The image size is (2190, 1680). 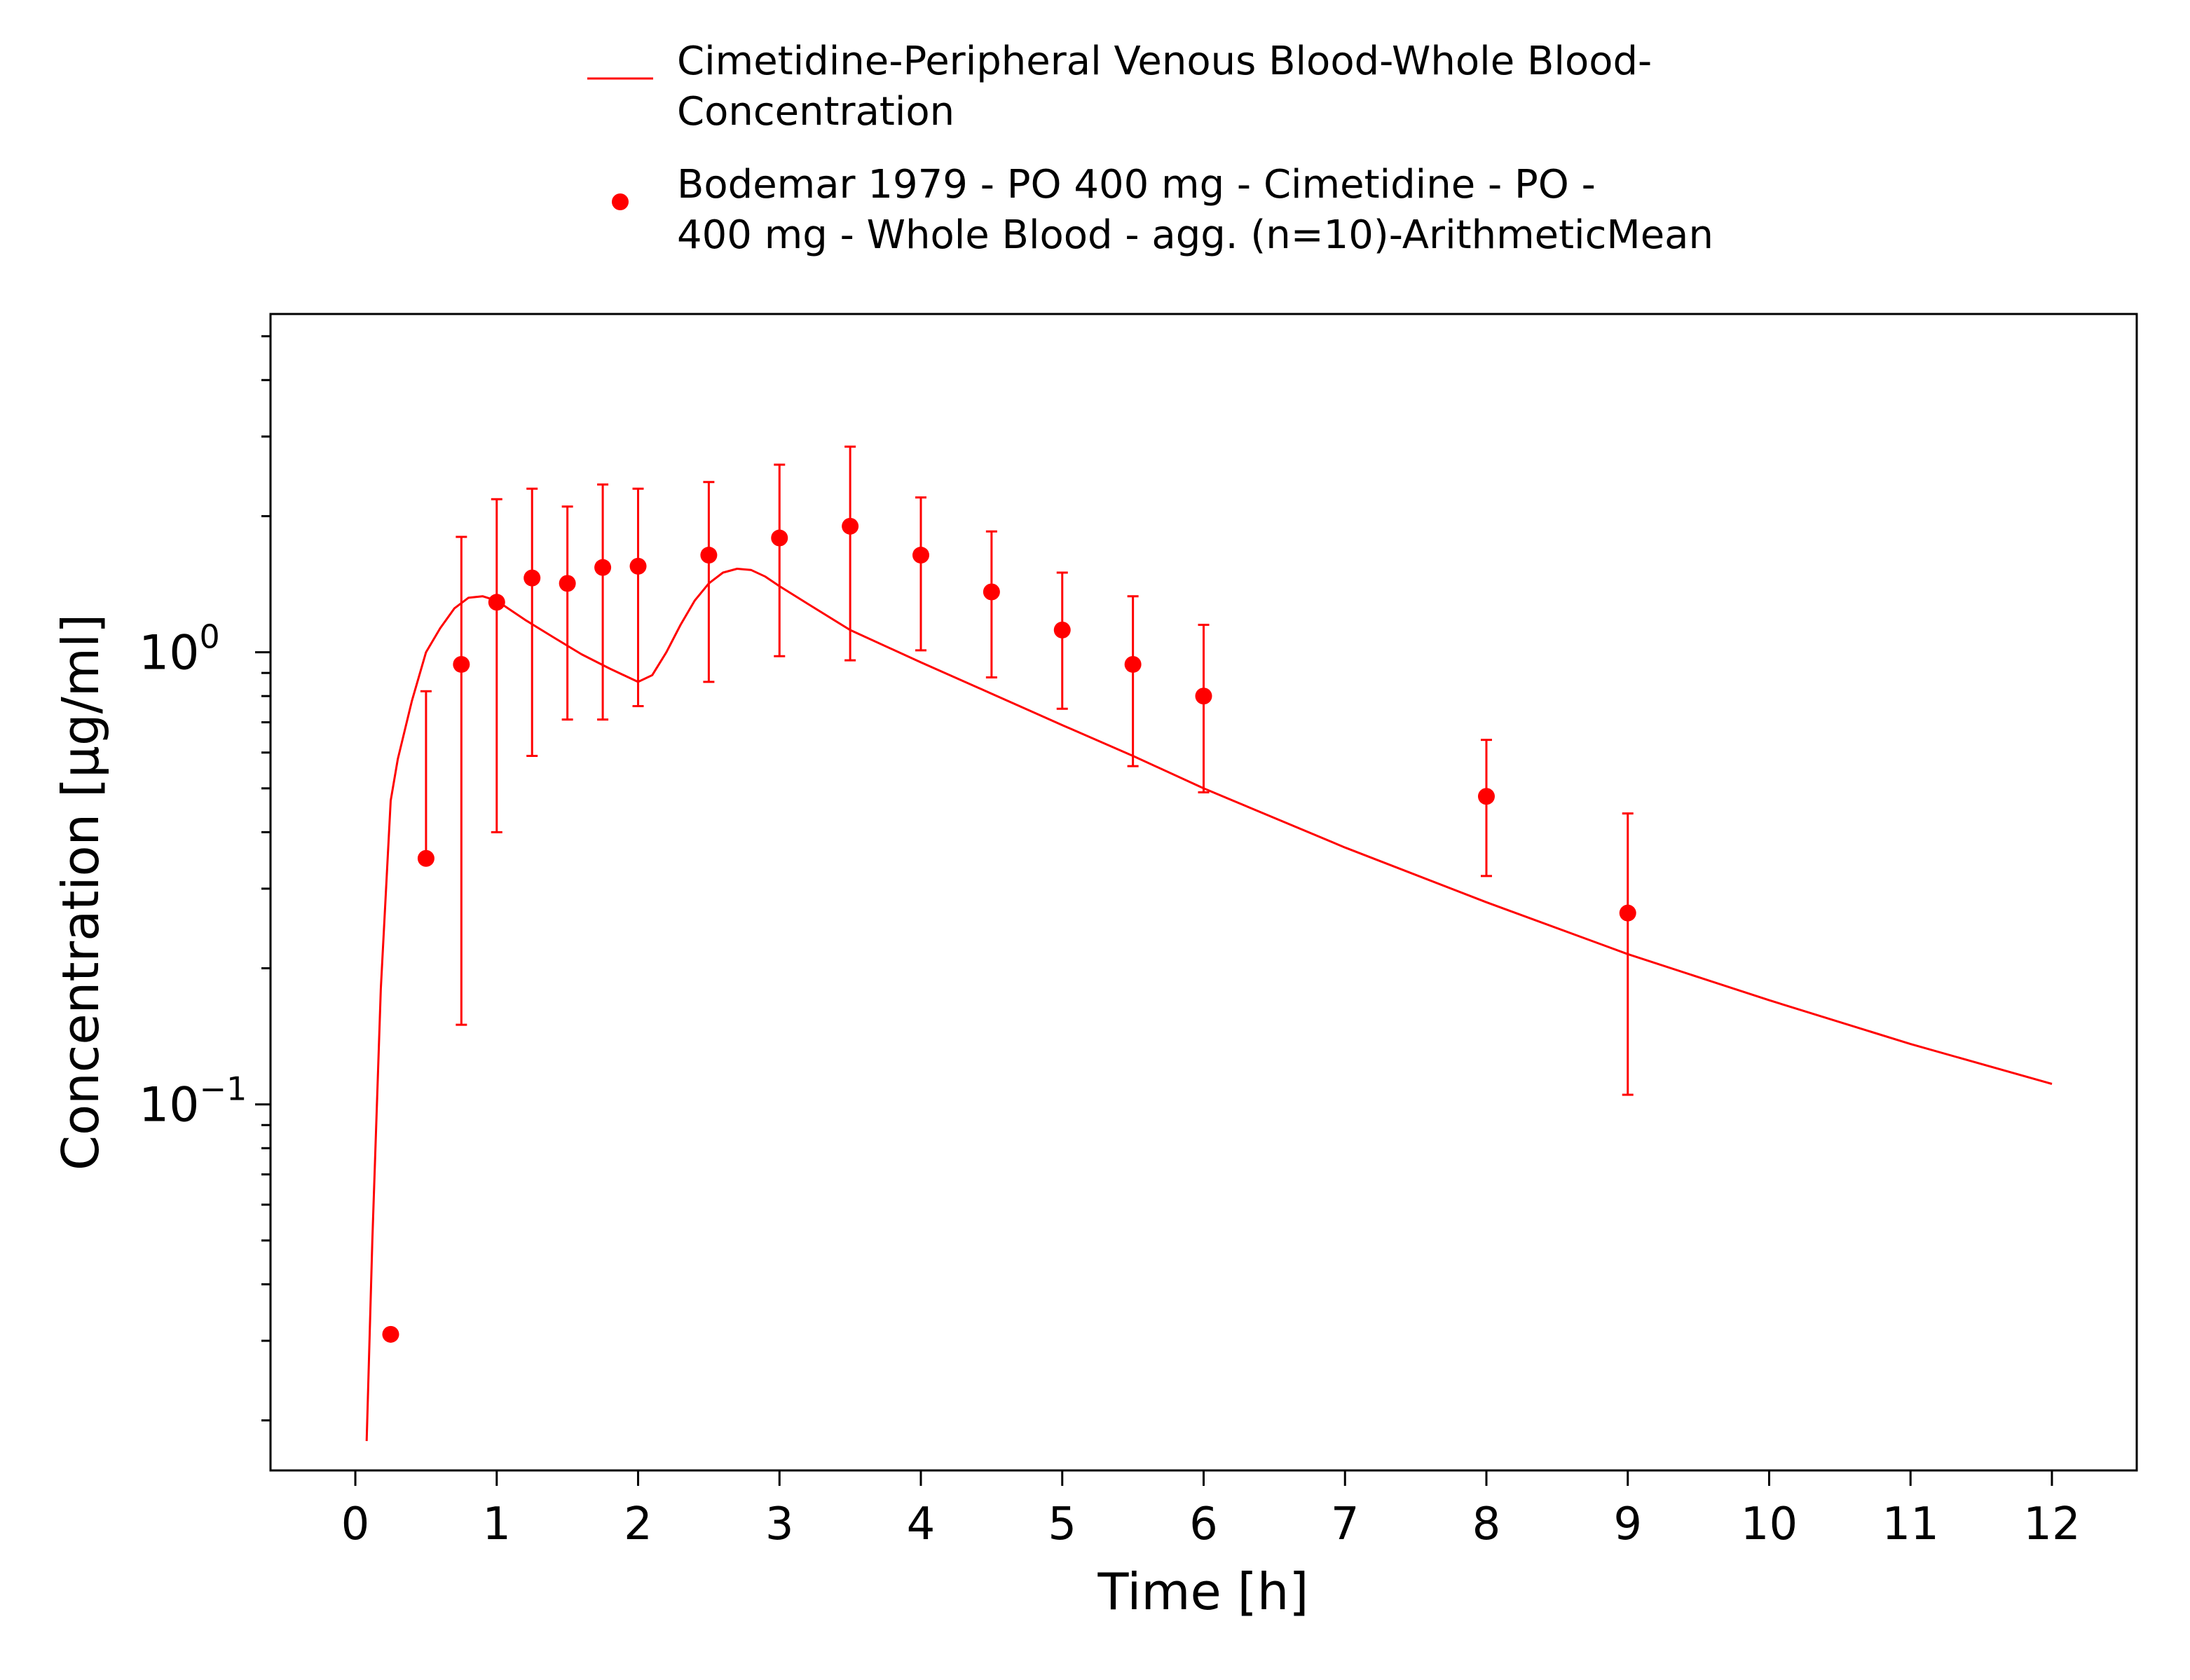 I want to click on y-axis: 10⁰ 10⁻¹, so click(x=205, y=878).